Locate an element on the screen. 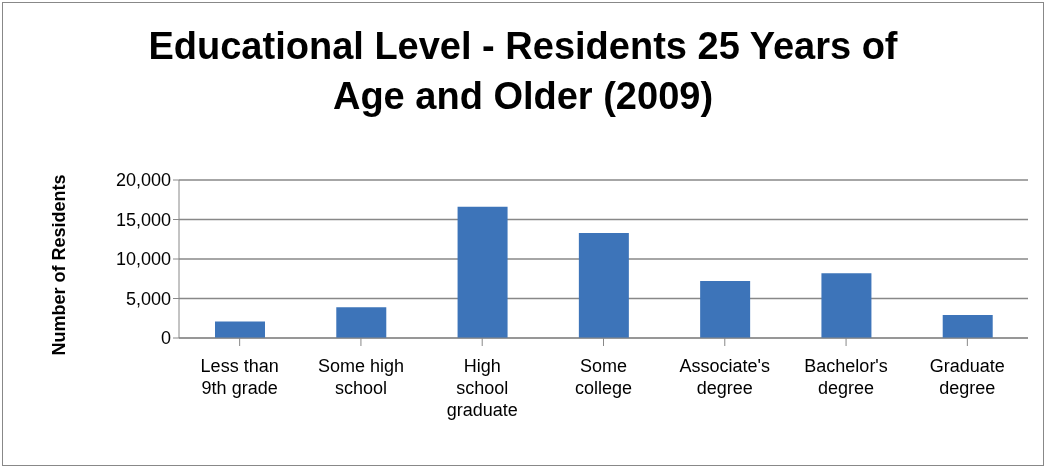  y-axis-title: Number of Residents is located at coordinates (59, 265).